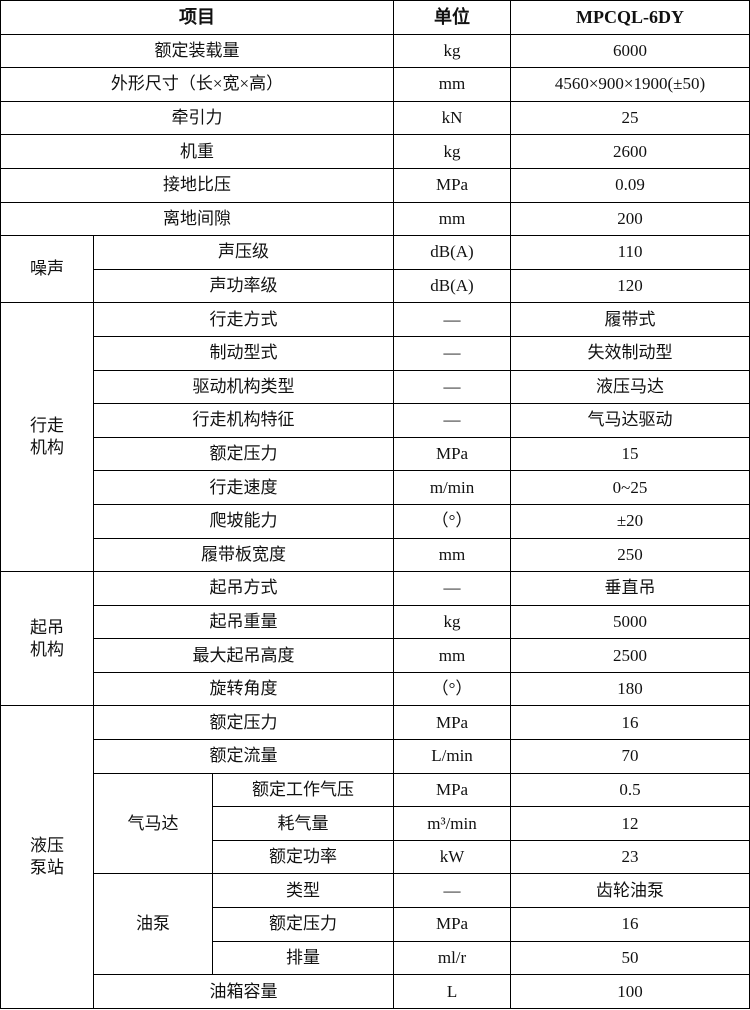 The width and height of the screenshot is (750, 1010). I want to click on value-cell: 齿轮油泵, so click(630, 891).